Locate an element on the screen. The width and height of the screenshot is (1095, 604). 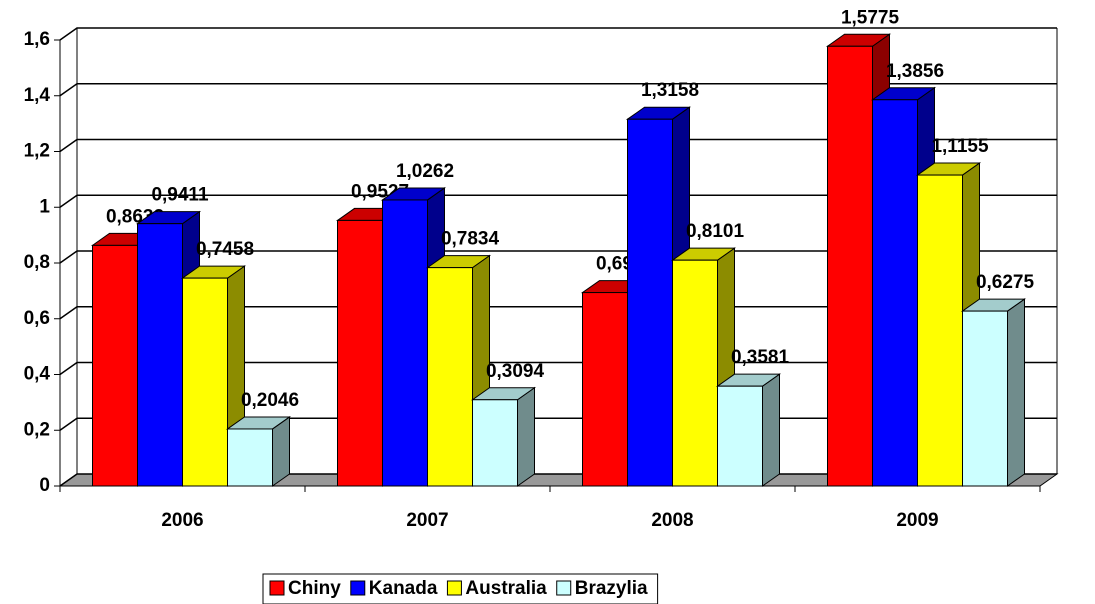
data-label: 1,3856 is located at coordinates (915, 71).